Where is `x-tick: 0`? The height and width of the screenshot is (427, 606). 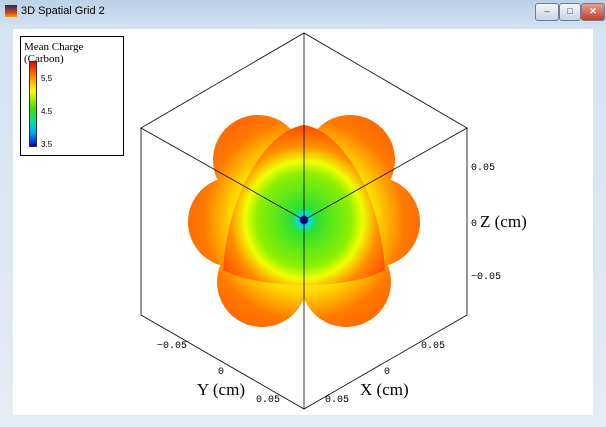 x-tick: 0 is located at coordinates (387, 372).